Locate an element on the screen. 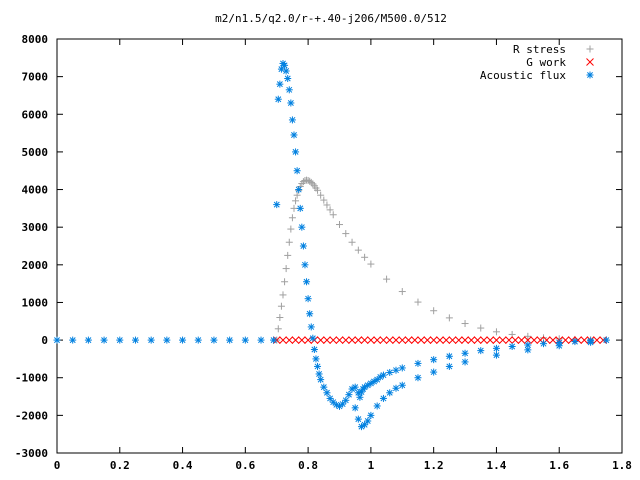  y-tick-label: 1000 is located at coordinates (35, 302).